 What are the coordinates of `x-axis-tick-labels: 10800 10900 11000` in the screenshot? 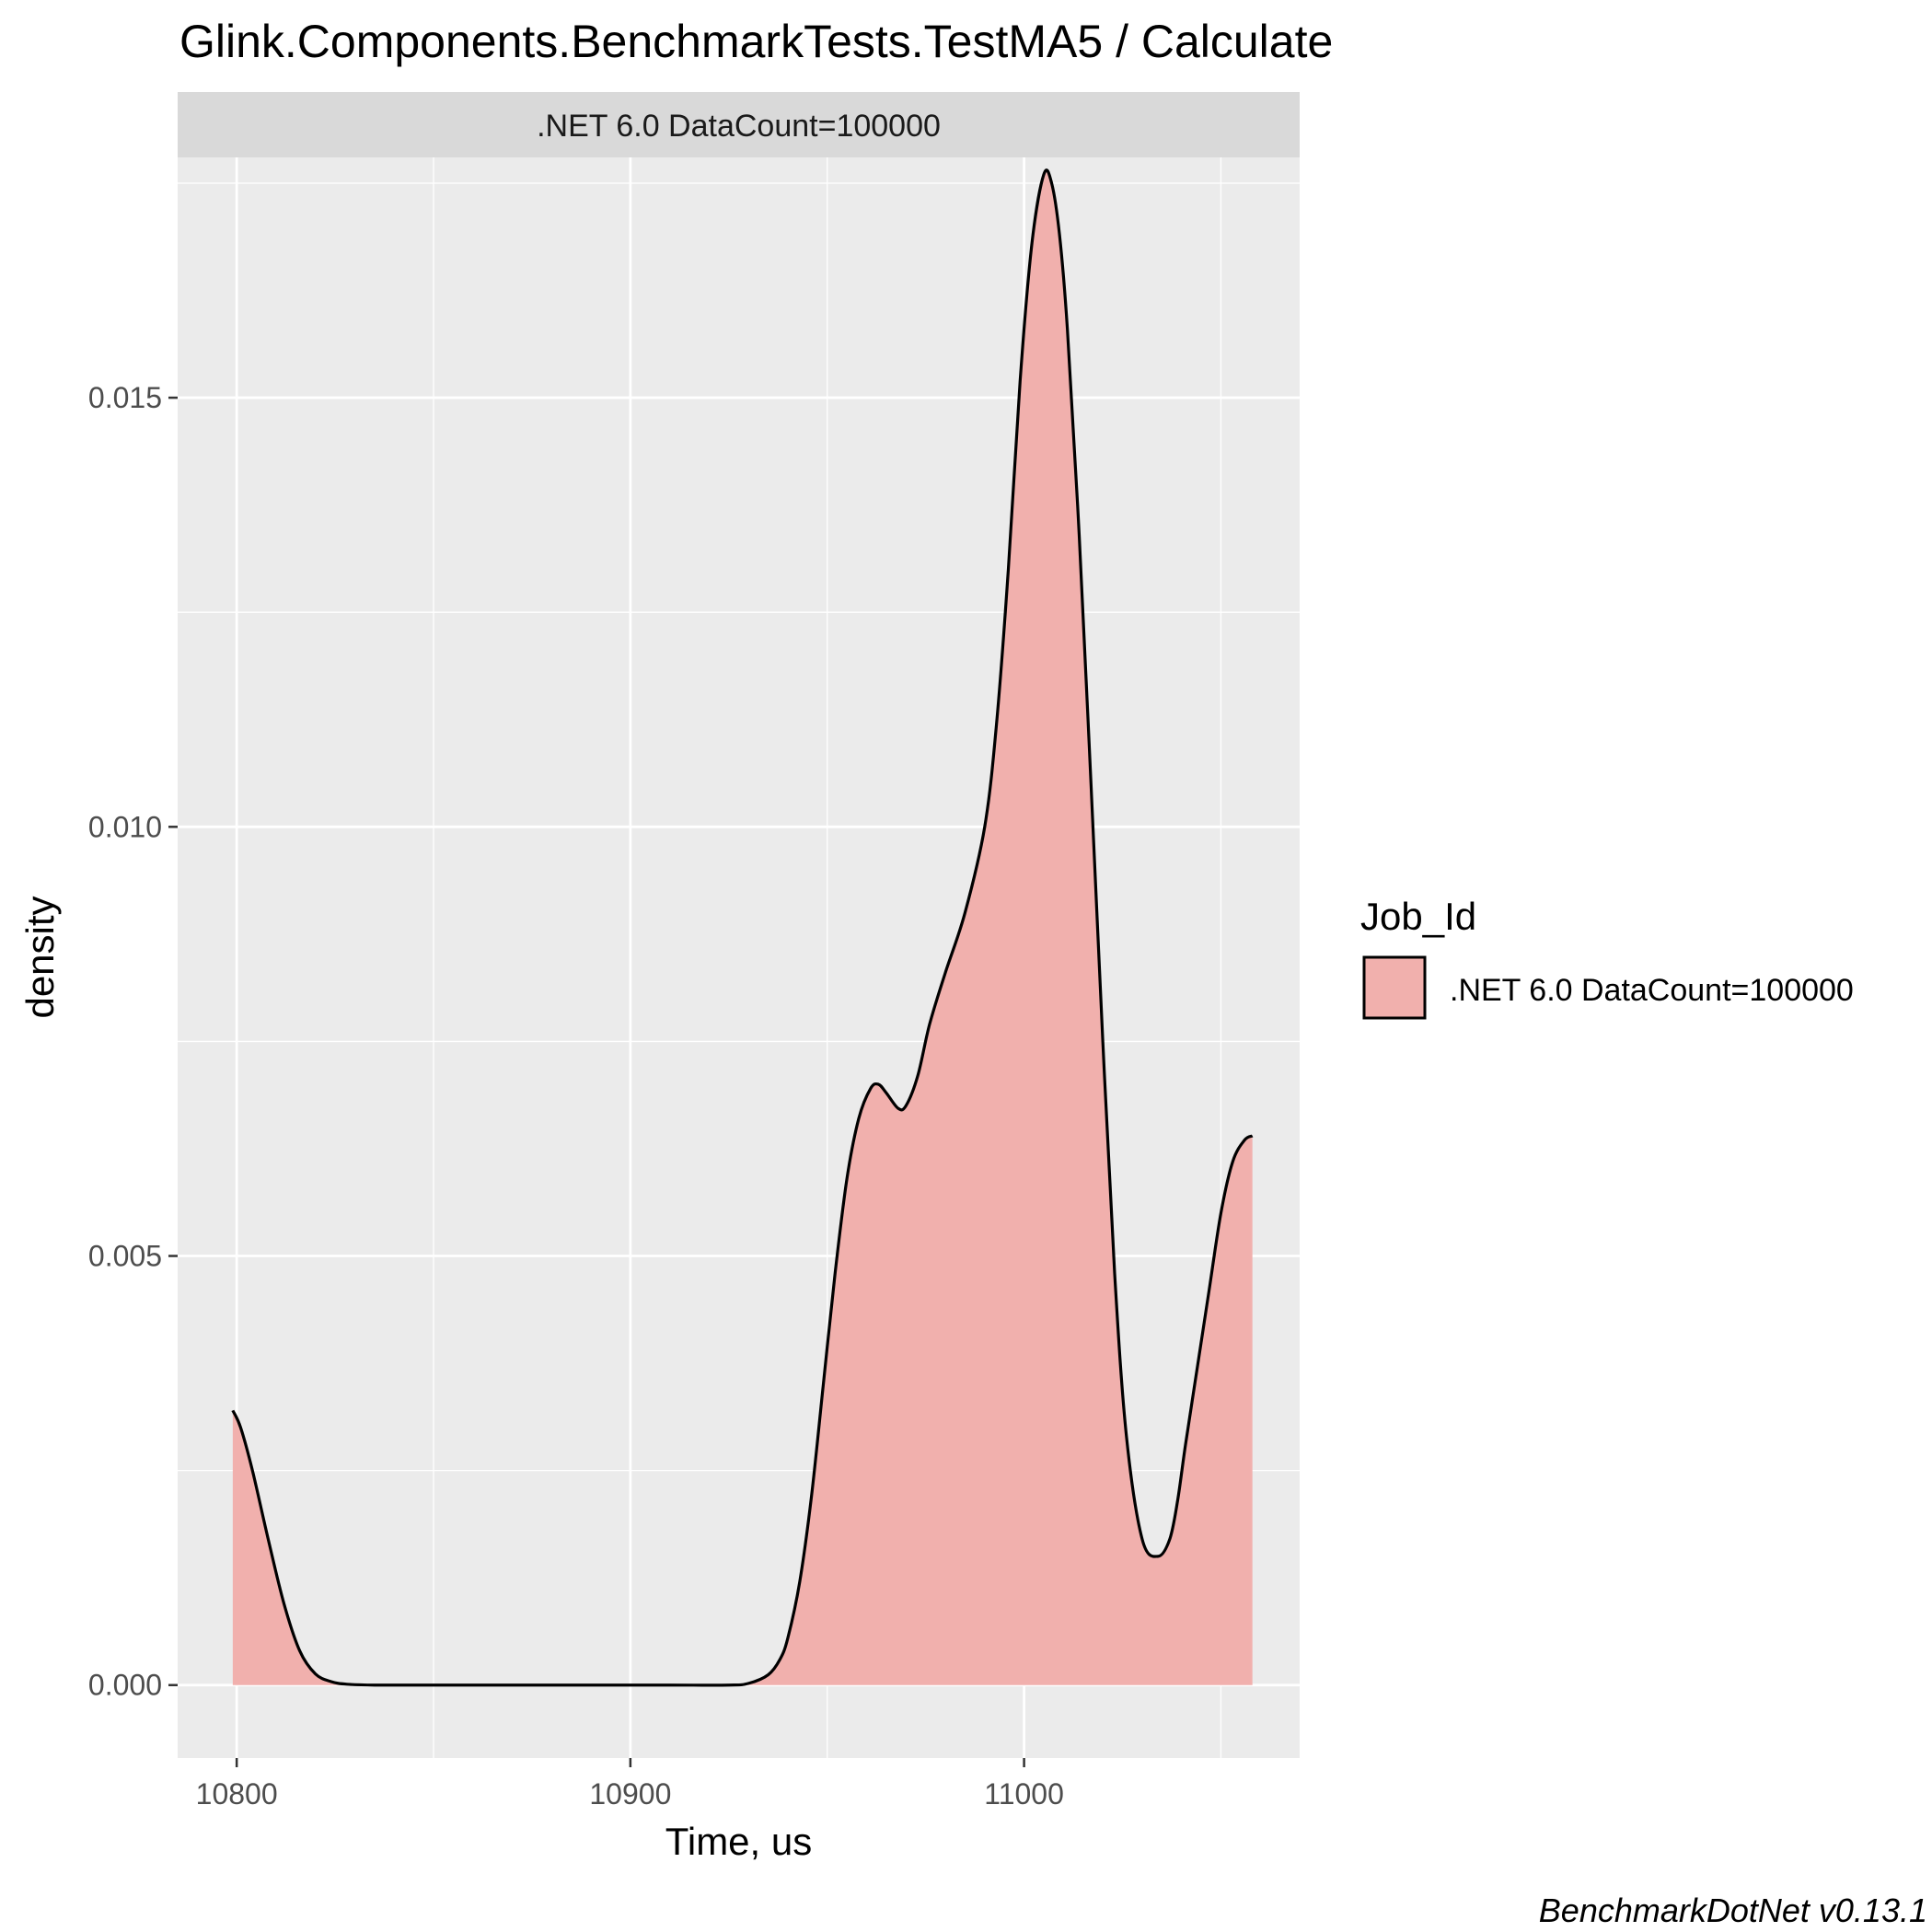 It's located at (630, 1794).